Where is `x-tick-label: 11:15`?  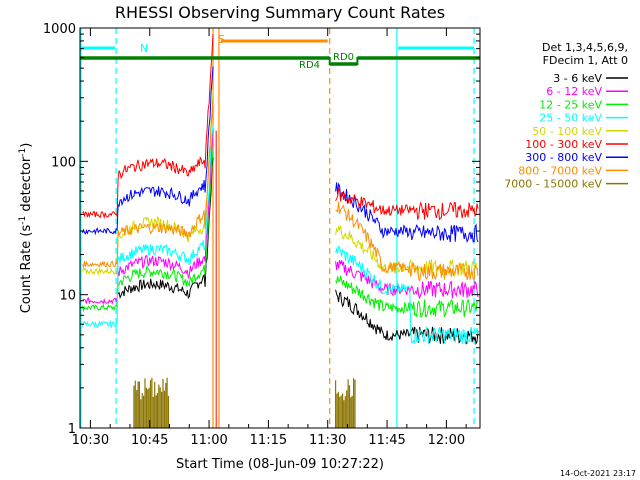
x-tick-label: 11:15 is located at coordinates (268, 440).